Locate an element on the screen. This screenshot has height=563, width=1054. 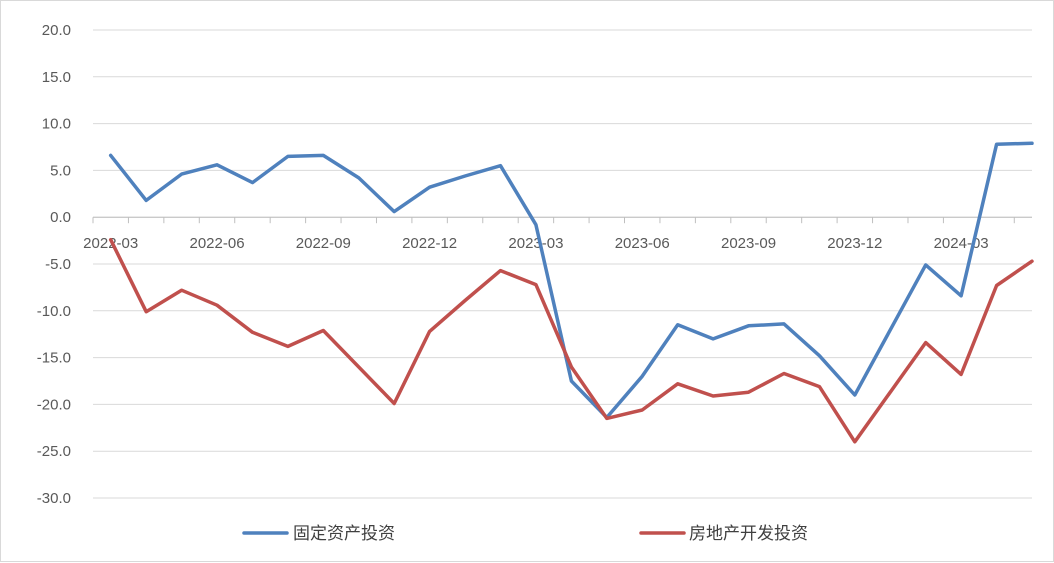
x-tick-label: 2023-09 is located at coordinates (748, 243).